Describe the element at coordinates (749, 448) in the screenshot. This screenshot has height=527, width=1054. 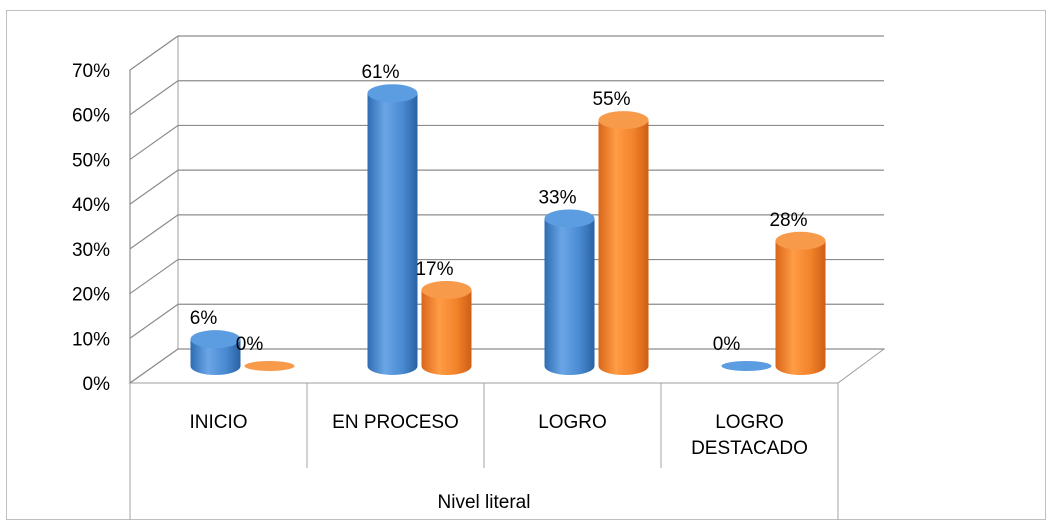
I see `x-tick-label: DESTACADO` at that location.